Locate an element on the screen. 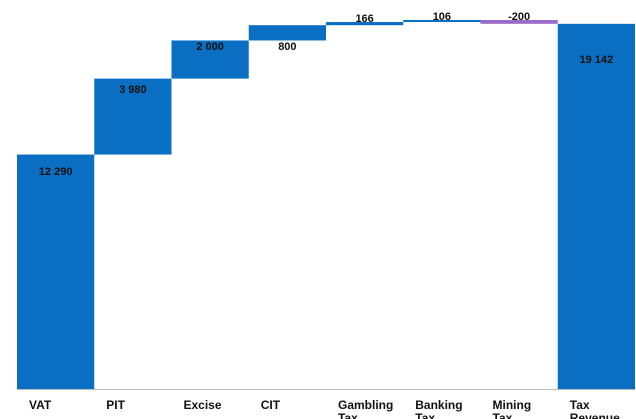  data-label-2: 2 000 is located at coordinates (210, 47).